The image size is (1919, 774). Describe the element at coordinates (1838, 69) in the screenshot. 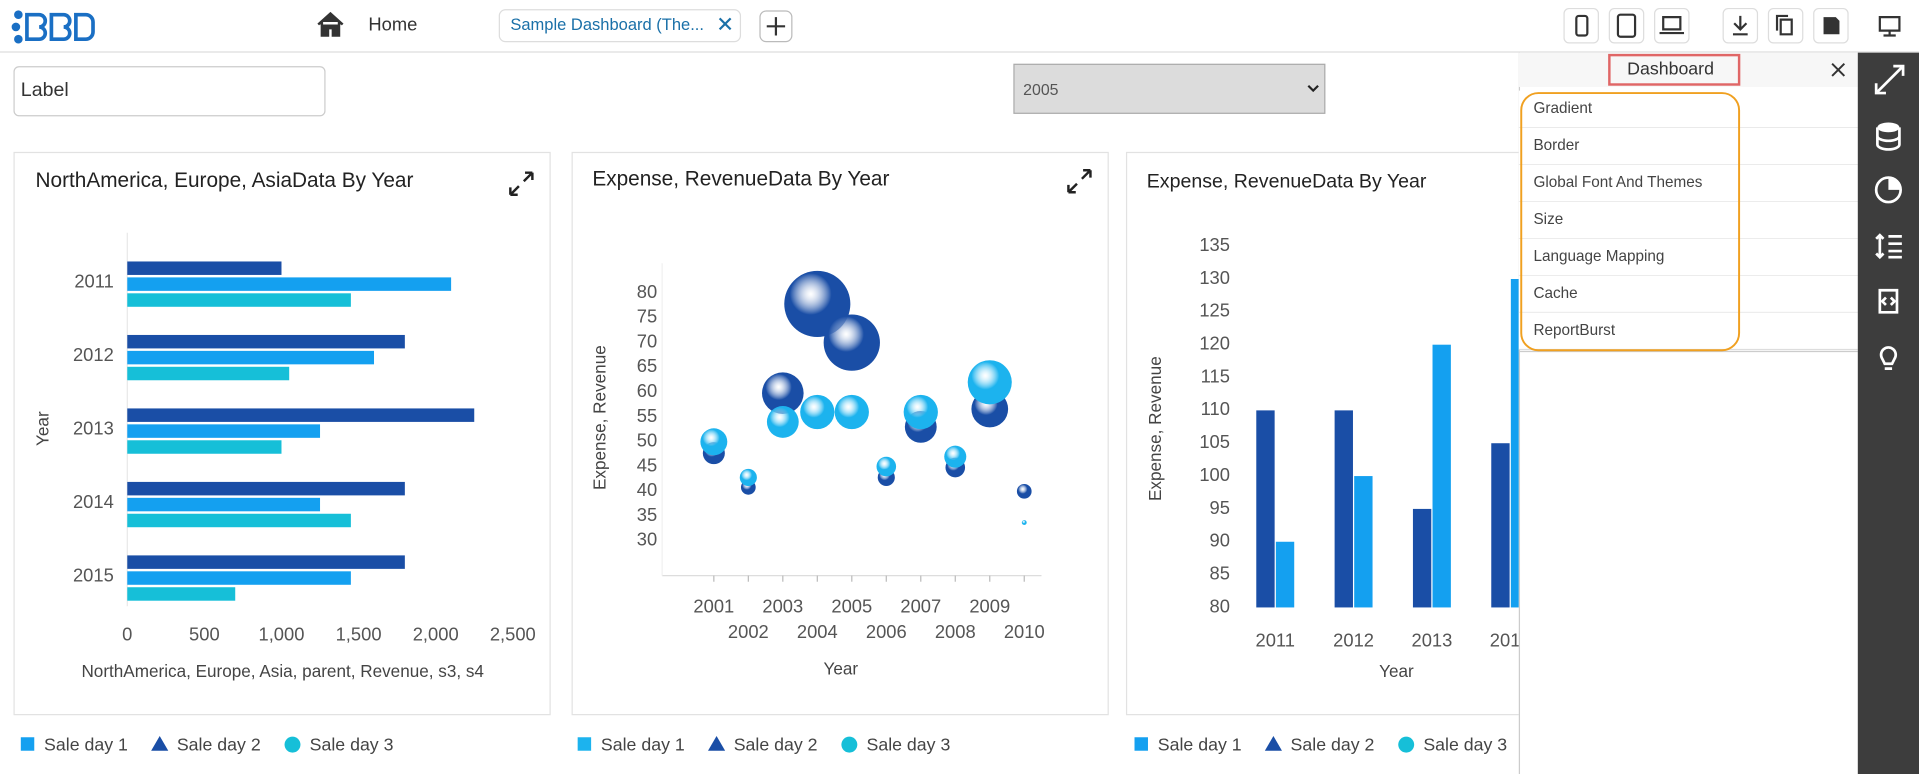

I see `panel-close` at that location.